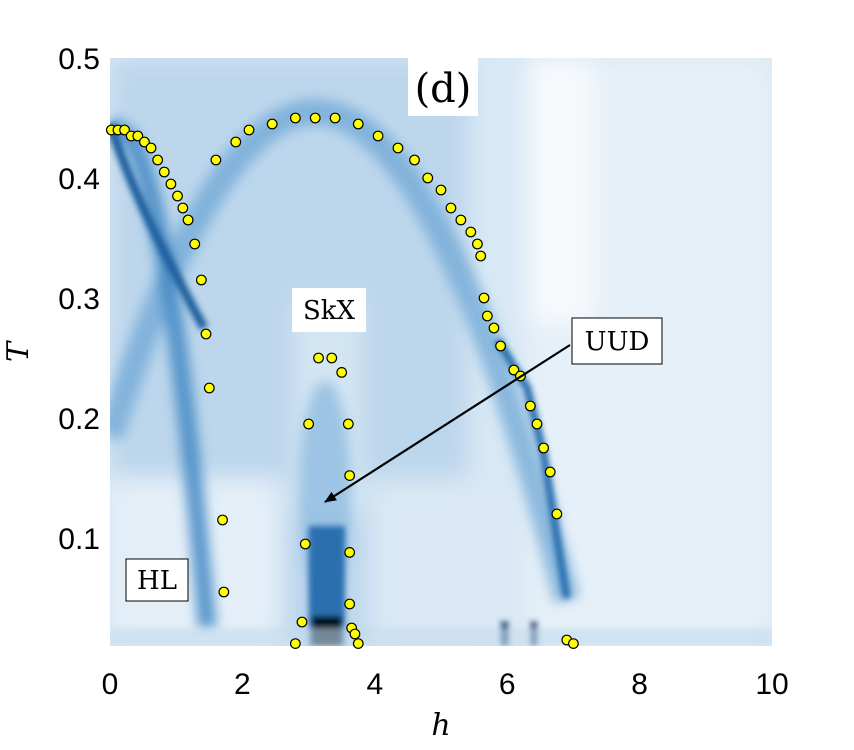  What do you see at coordinates (374, 684) in the screenshot?
I see `x-tick-label: 4` at bounding box center [374, 684].